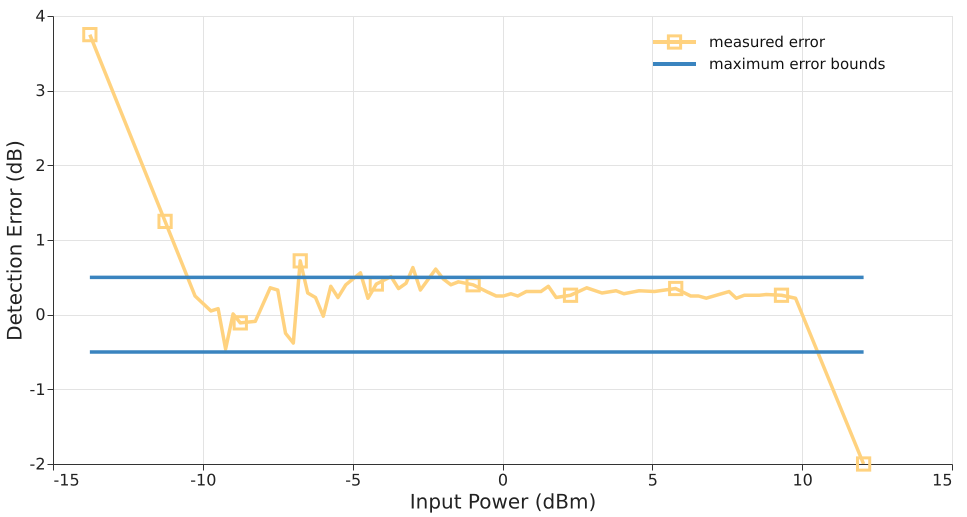 The width and height of the screenshot is (967, 517). I want to click on y-tick-label: -1, so click(38, 389).